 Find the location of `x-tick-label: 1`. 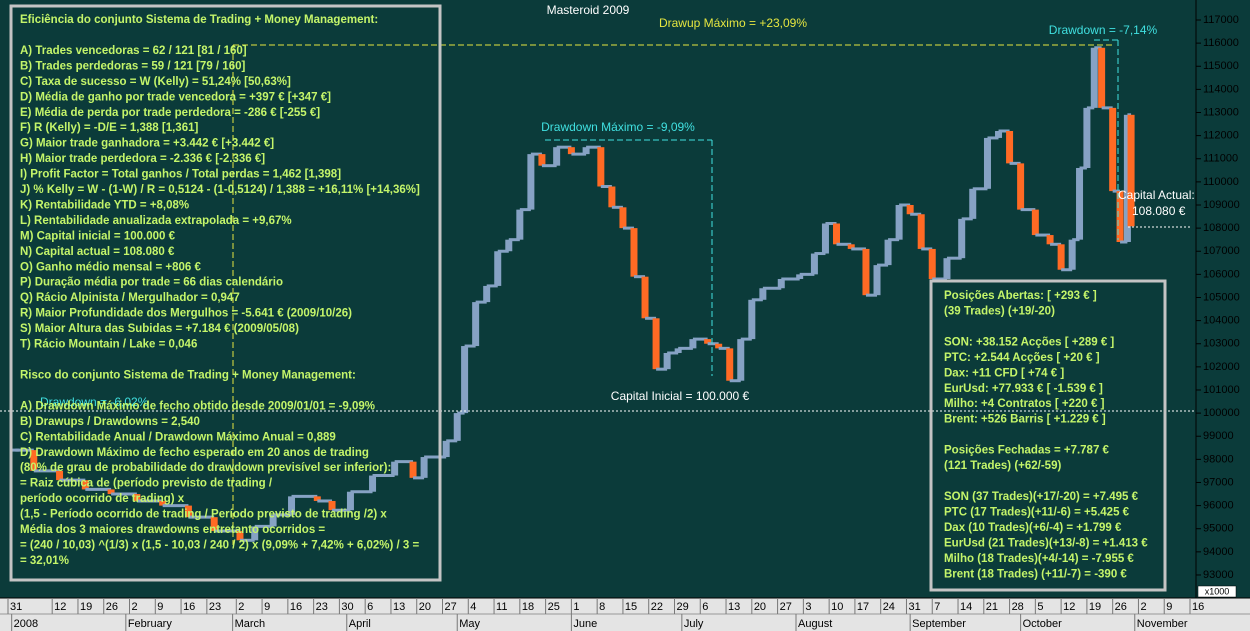

x-tick-label: 1 is located at coordinates (576, 607).